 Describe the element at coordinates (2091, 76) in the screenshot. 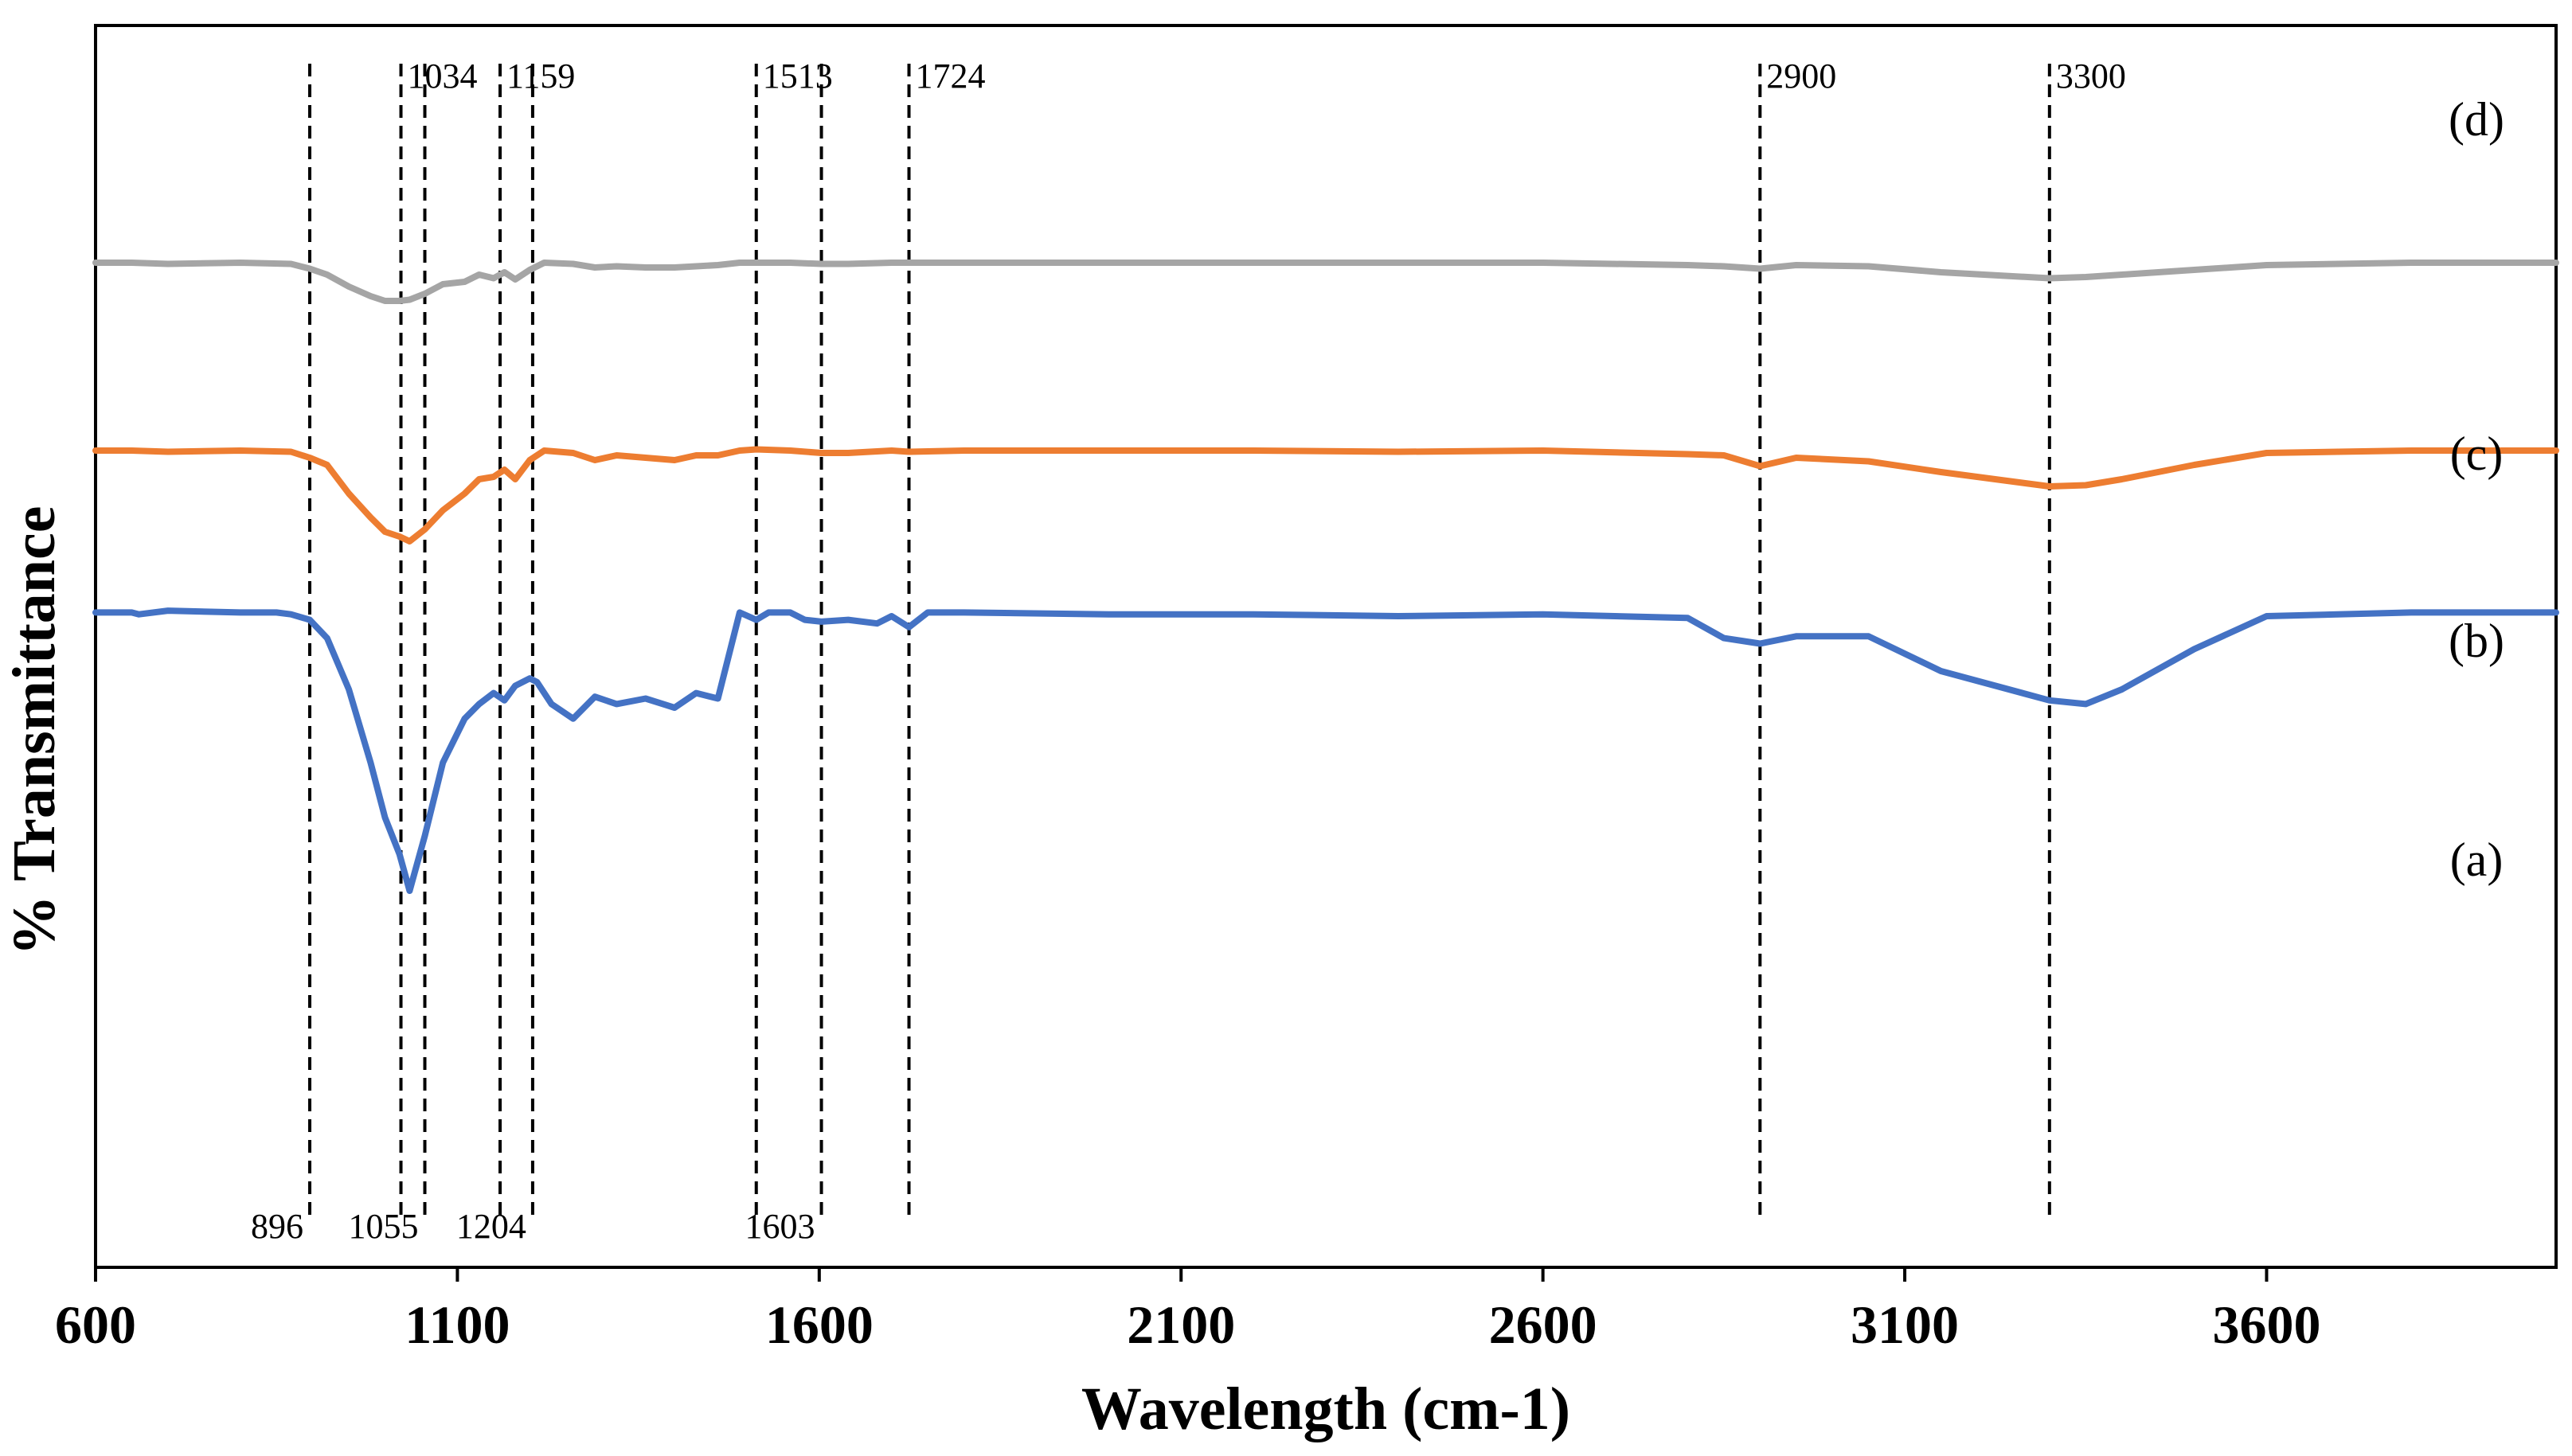

I see `peak-label-3300: 3300` at that location.